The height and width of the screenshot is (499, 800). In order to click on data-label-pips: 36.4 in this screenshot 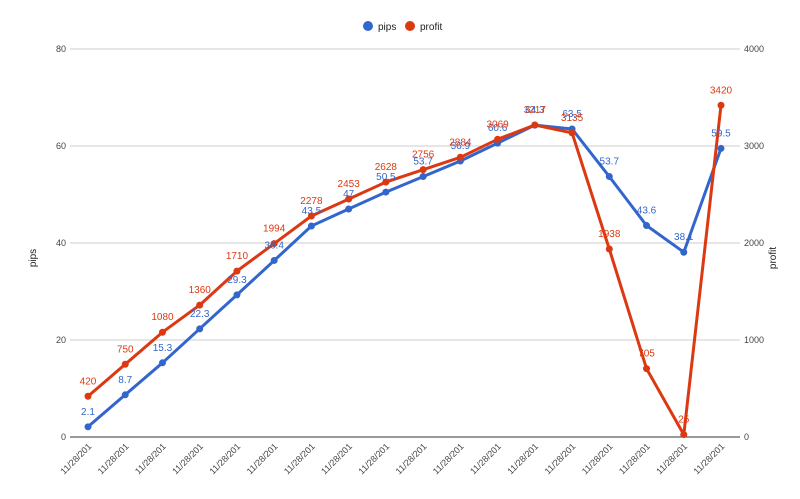, I will do `click(274, 245)`.